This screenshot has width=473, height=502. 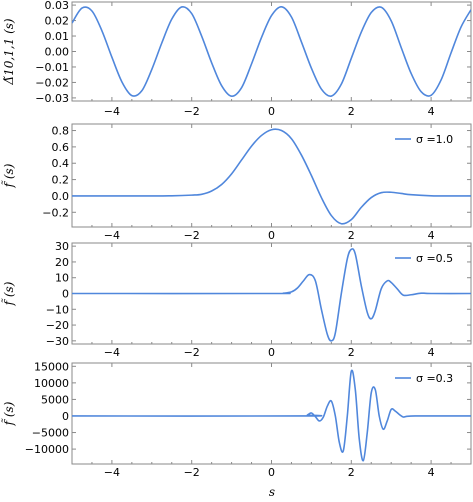 I want to click on y-tick-label: 0.4, so click(x=61, y=163).